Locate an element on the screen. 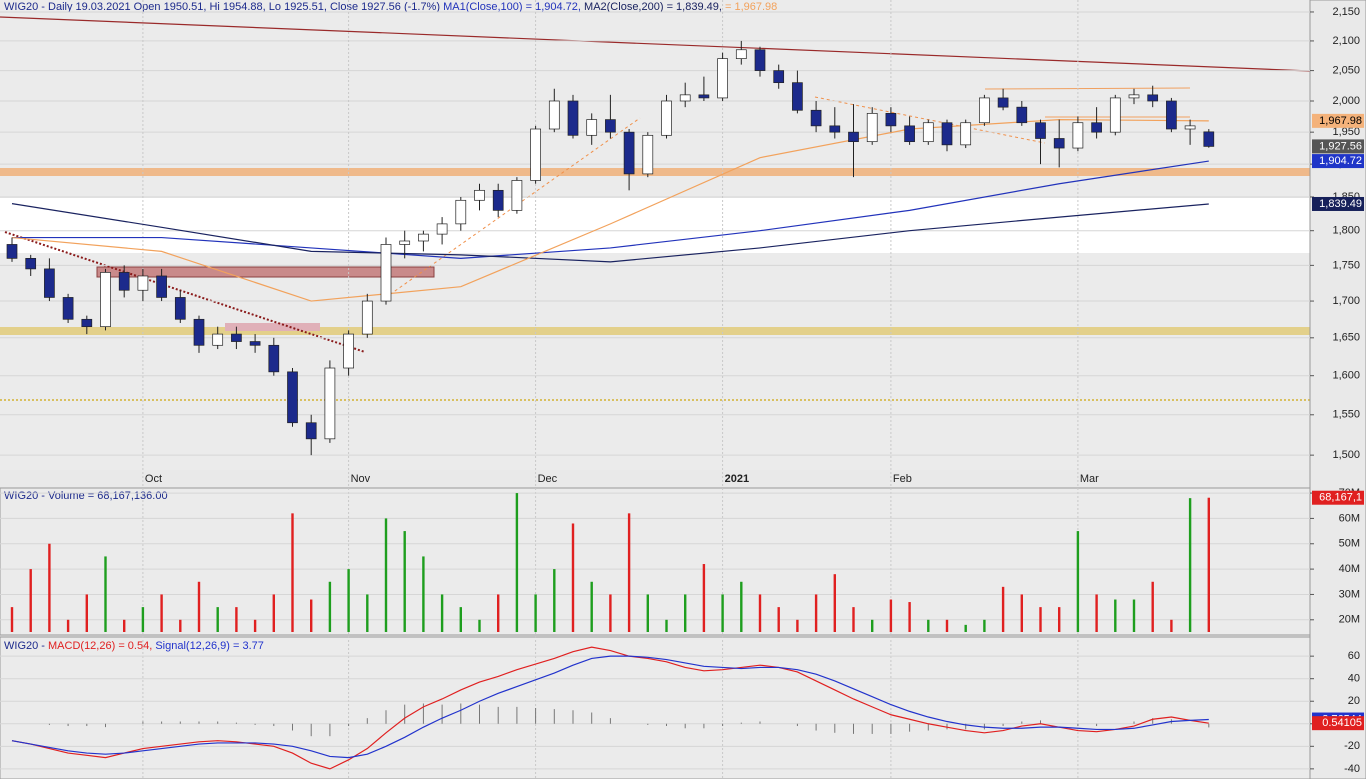  value-box-label: 0.54105 is located at coordinates (1342, 723).